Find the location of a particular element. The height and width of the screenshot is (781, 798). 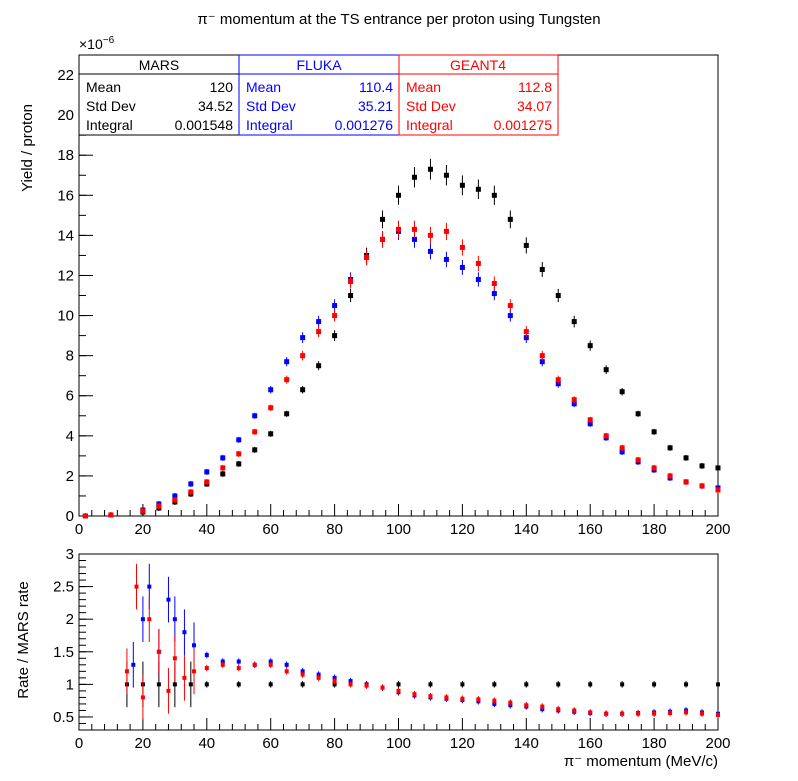

lower-ytick-label: 0.5 is located at coordinates (63, 717).